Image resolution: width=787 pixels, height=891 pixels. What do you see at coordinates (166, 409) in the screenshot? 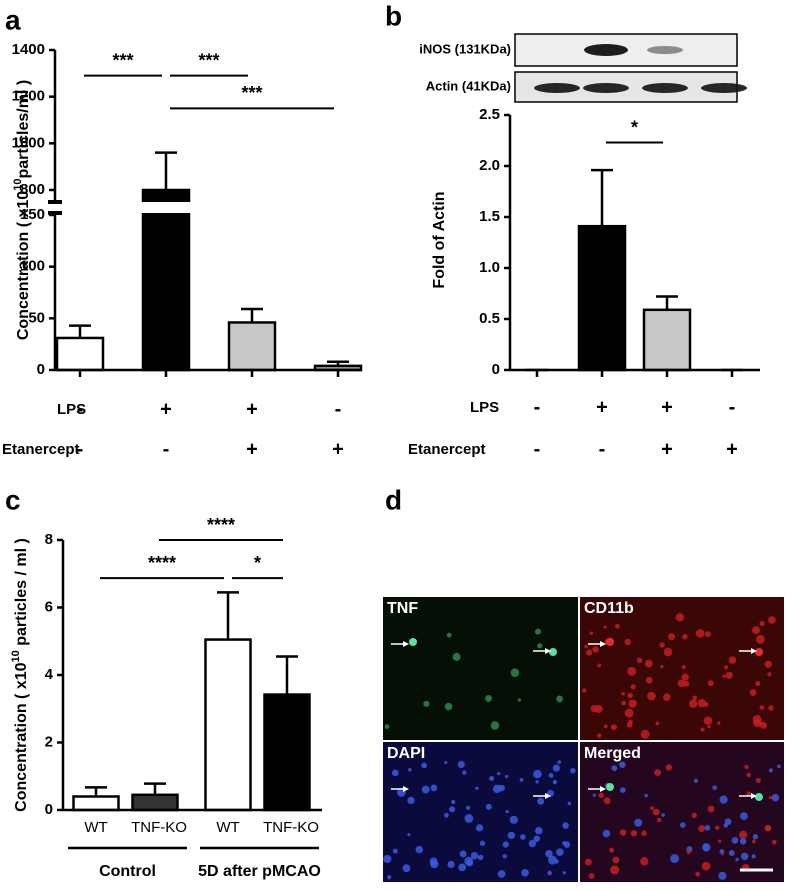
I see `condition-sign: +` at bounding box center [166, 409].